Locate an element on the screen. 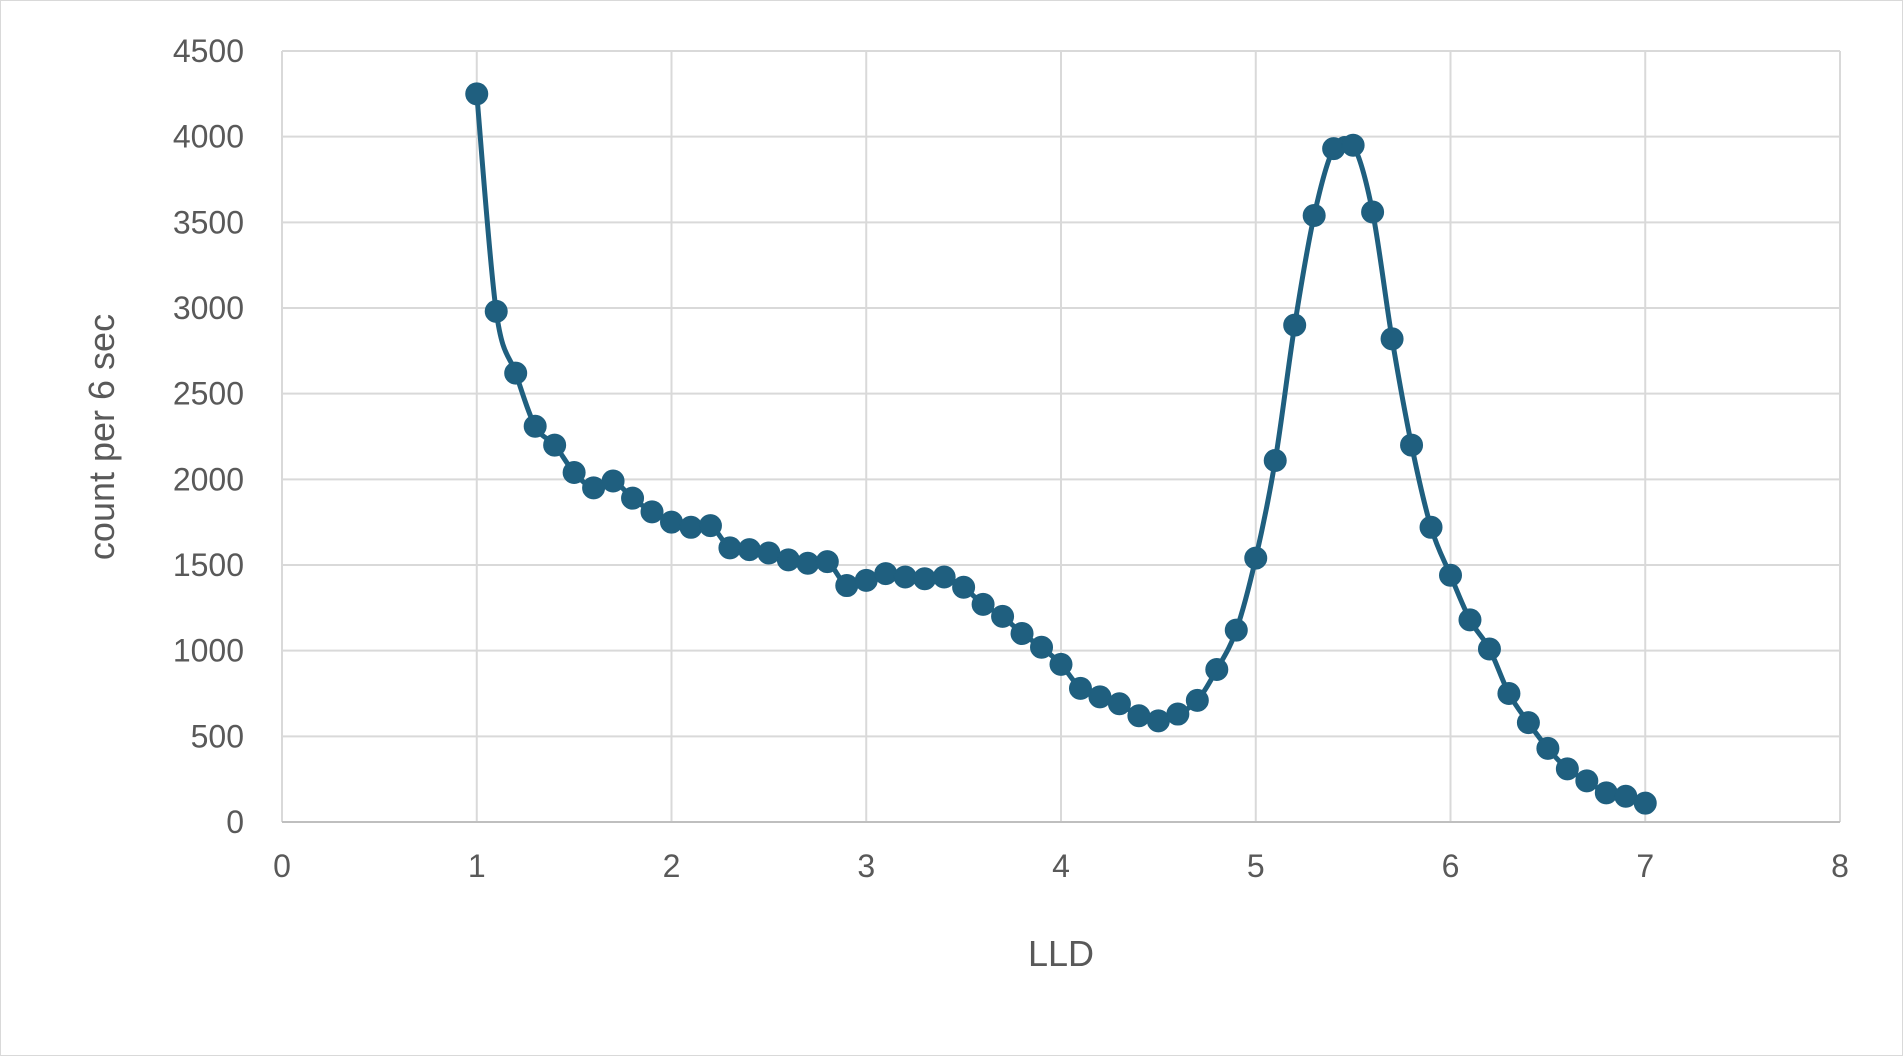 This screenshot has height=1056, width=1903. y-tick-label: 500 is located at coordinates (217, 736).